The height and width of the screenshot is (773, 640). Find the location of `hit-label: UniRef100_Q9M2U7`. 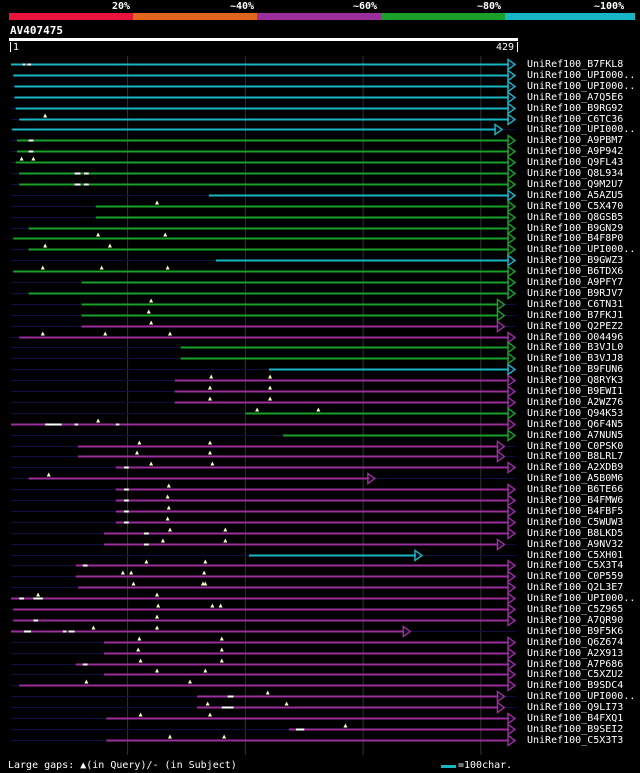

hit-label: UniRef100_Q9M2U7 is located at coordinates (575, 184).